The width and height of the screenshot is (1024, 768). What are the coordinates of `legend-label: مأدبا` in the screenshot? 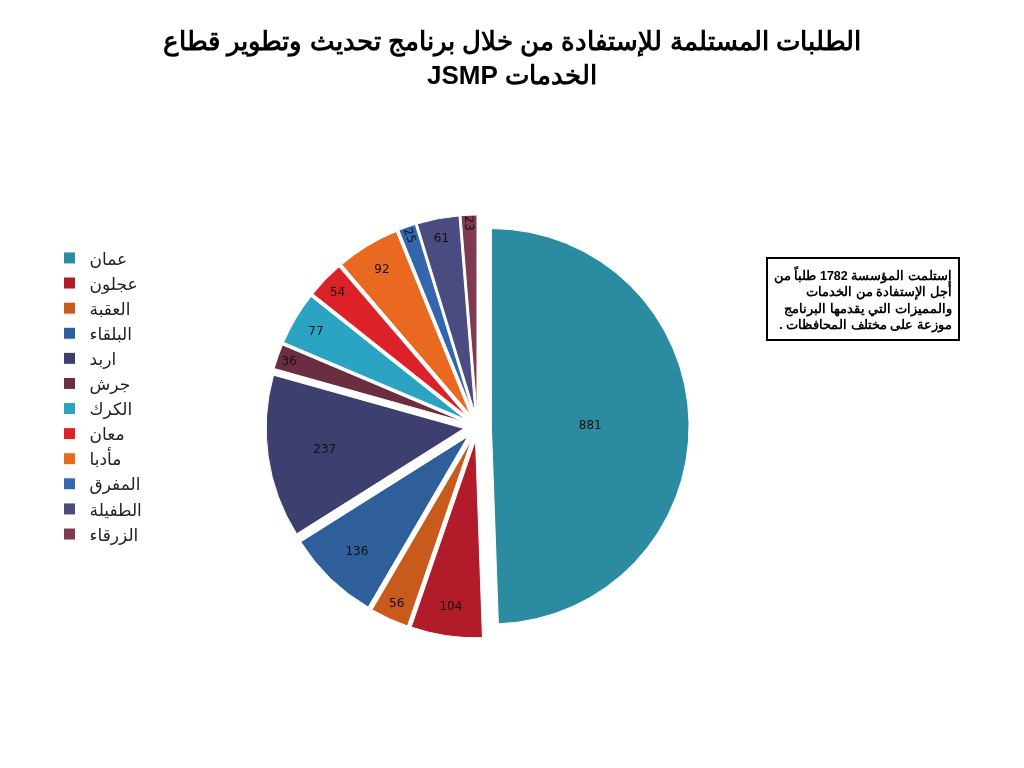 It's located at (105, 458).